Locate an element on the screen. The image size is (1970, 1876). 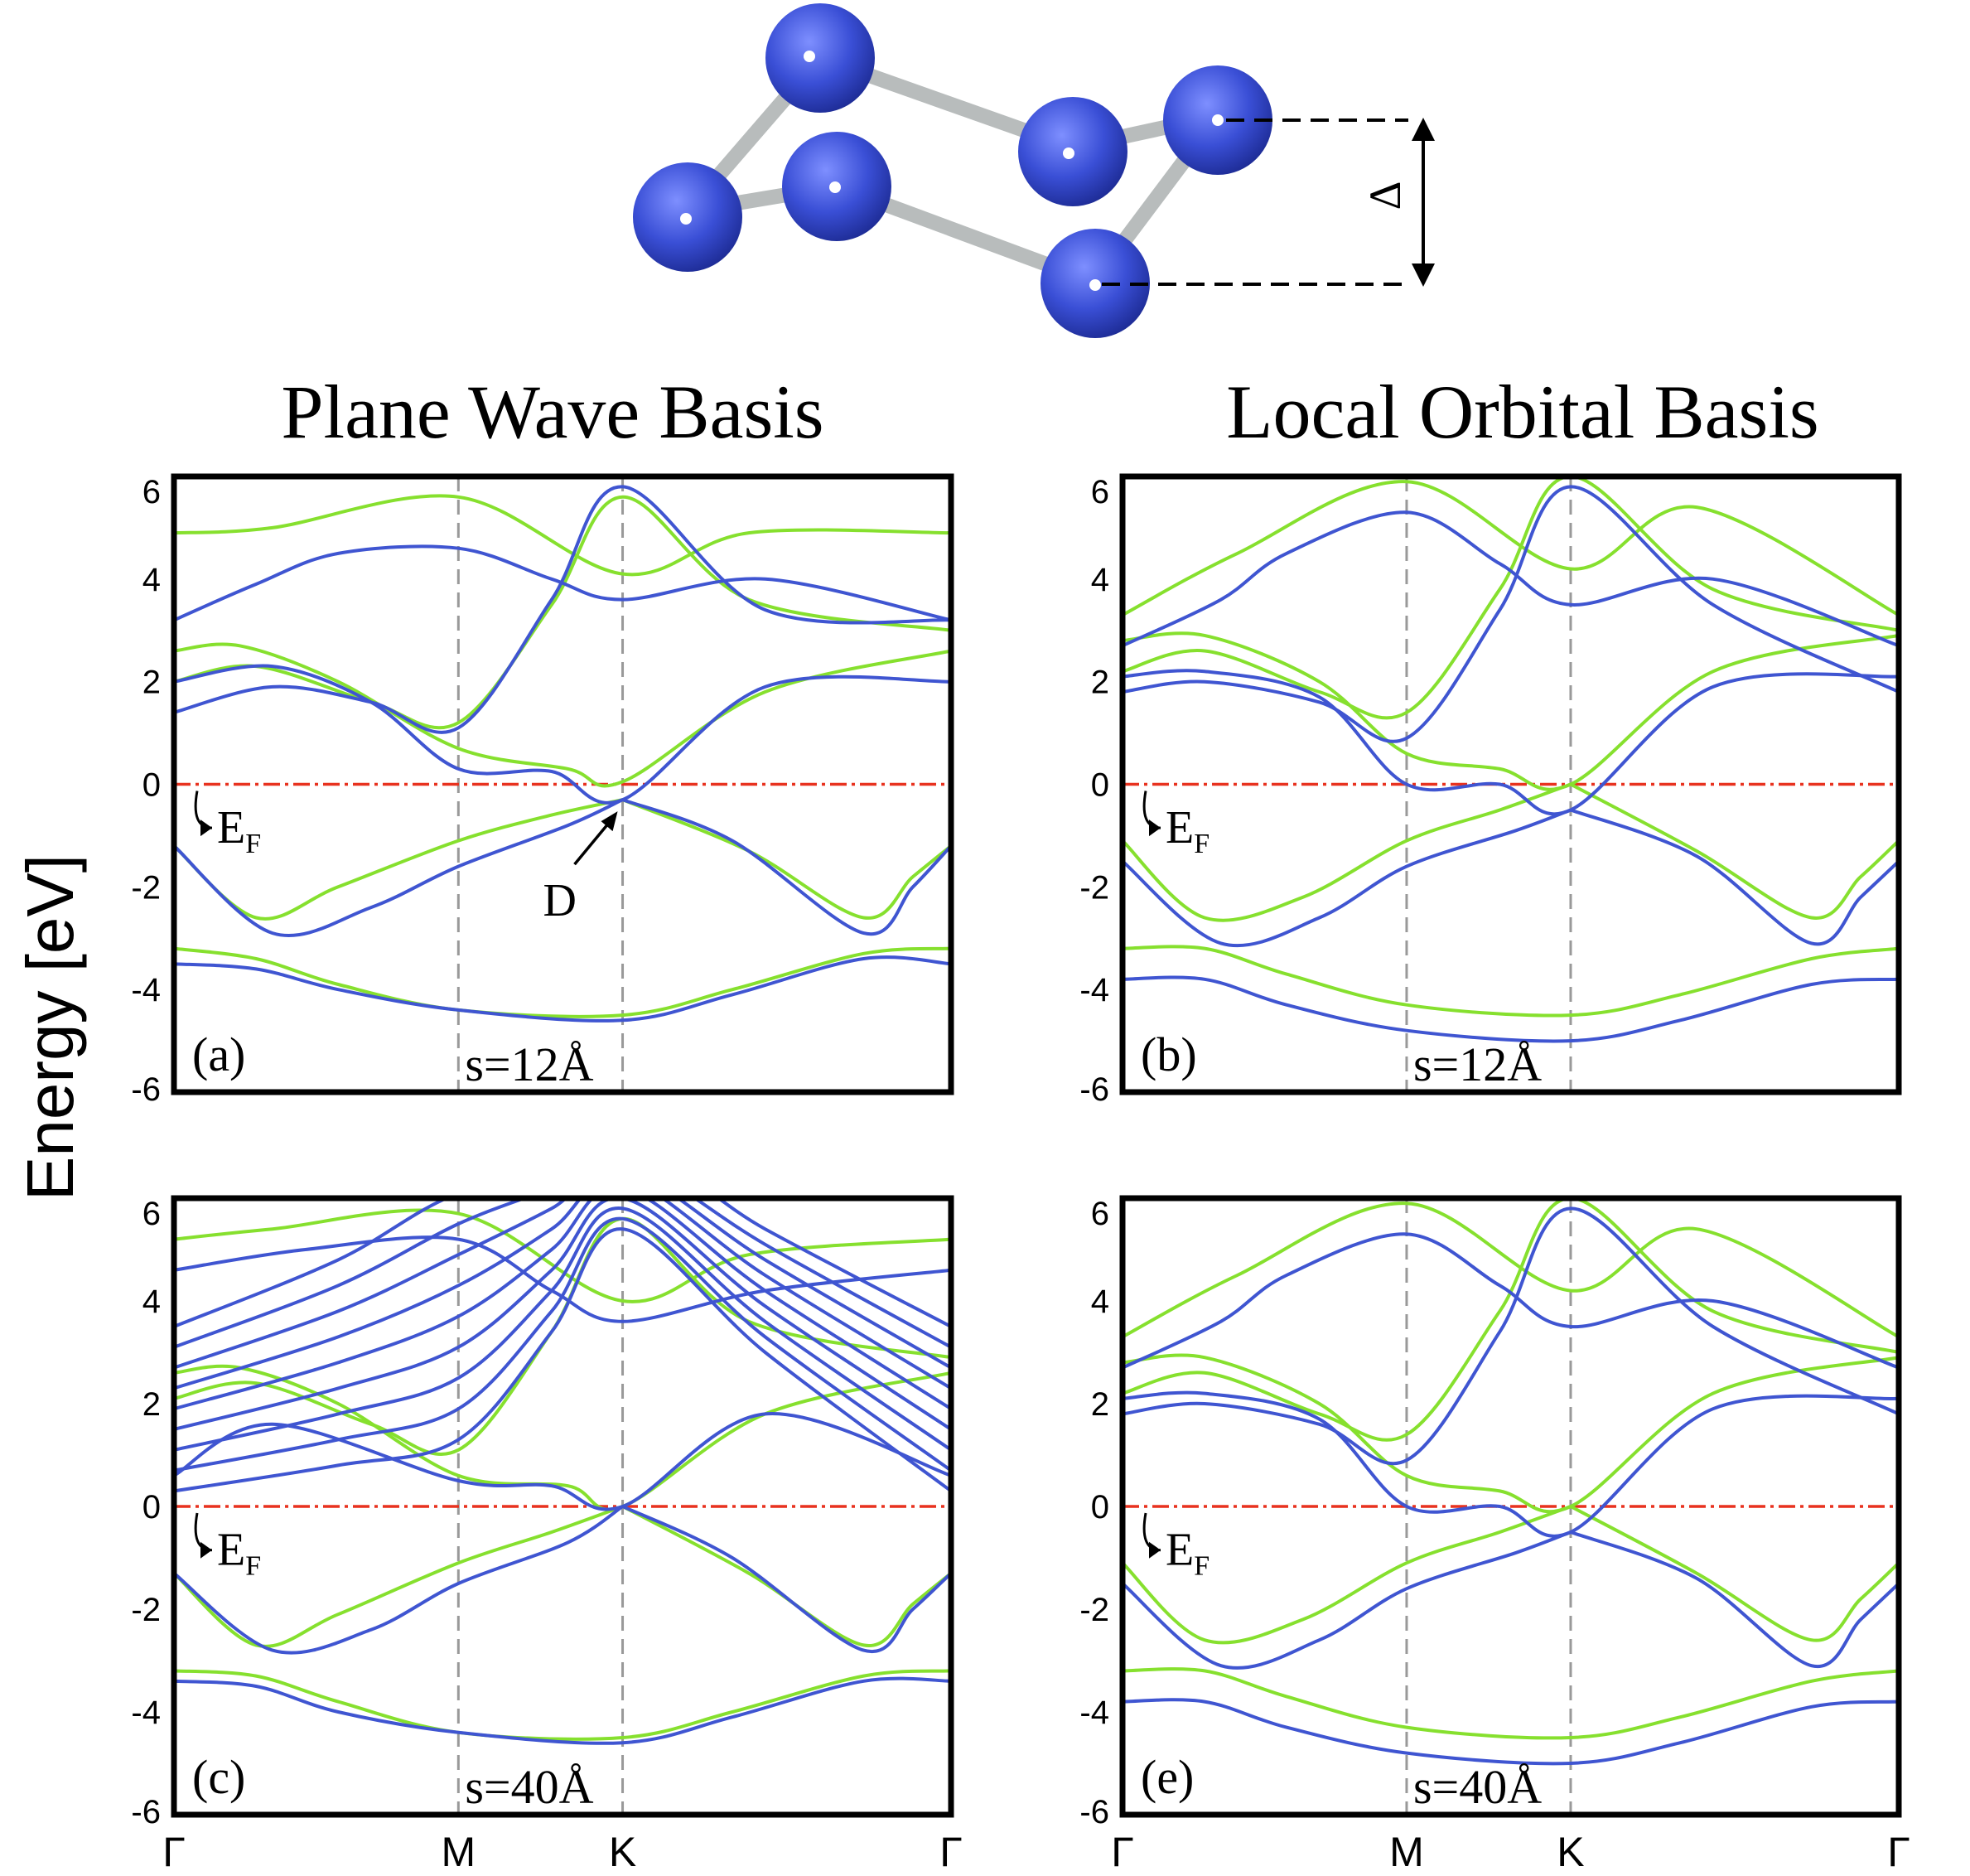
delta-label: Δ is located at coordinates (1385, 195).